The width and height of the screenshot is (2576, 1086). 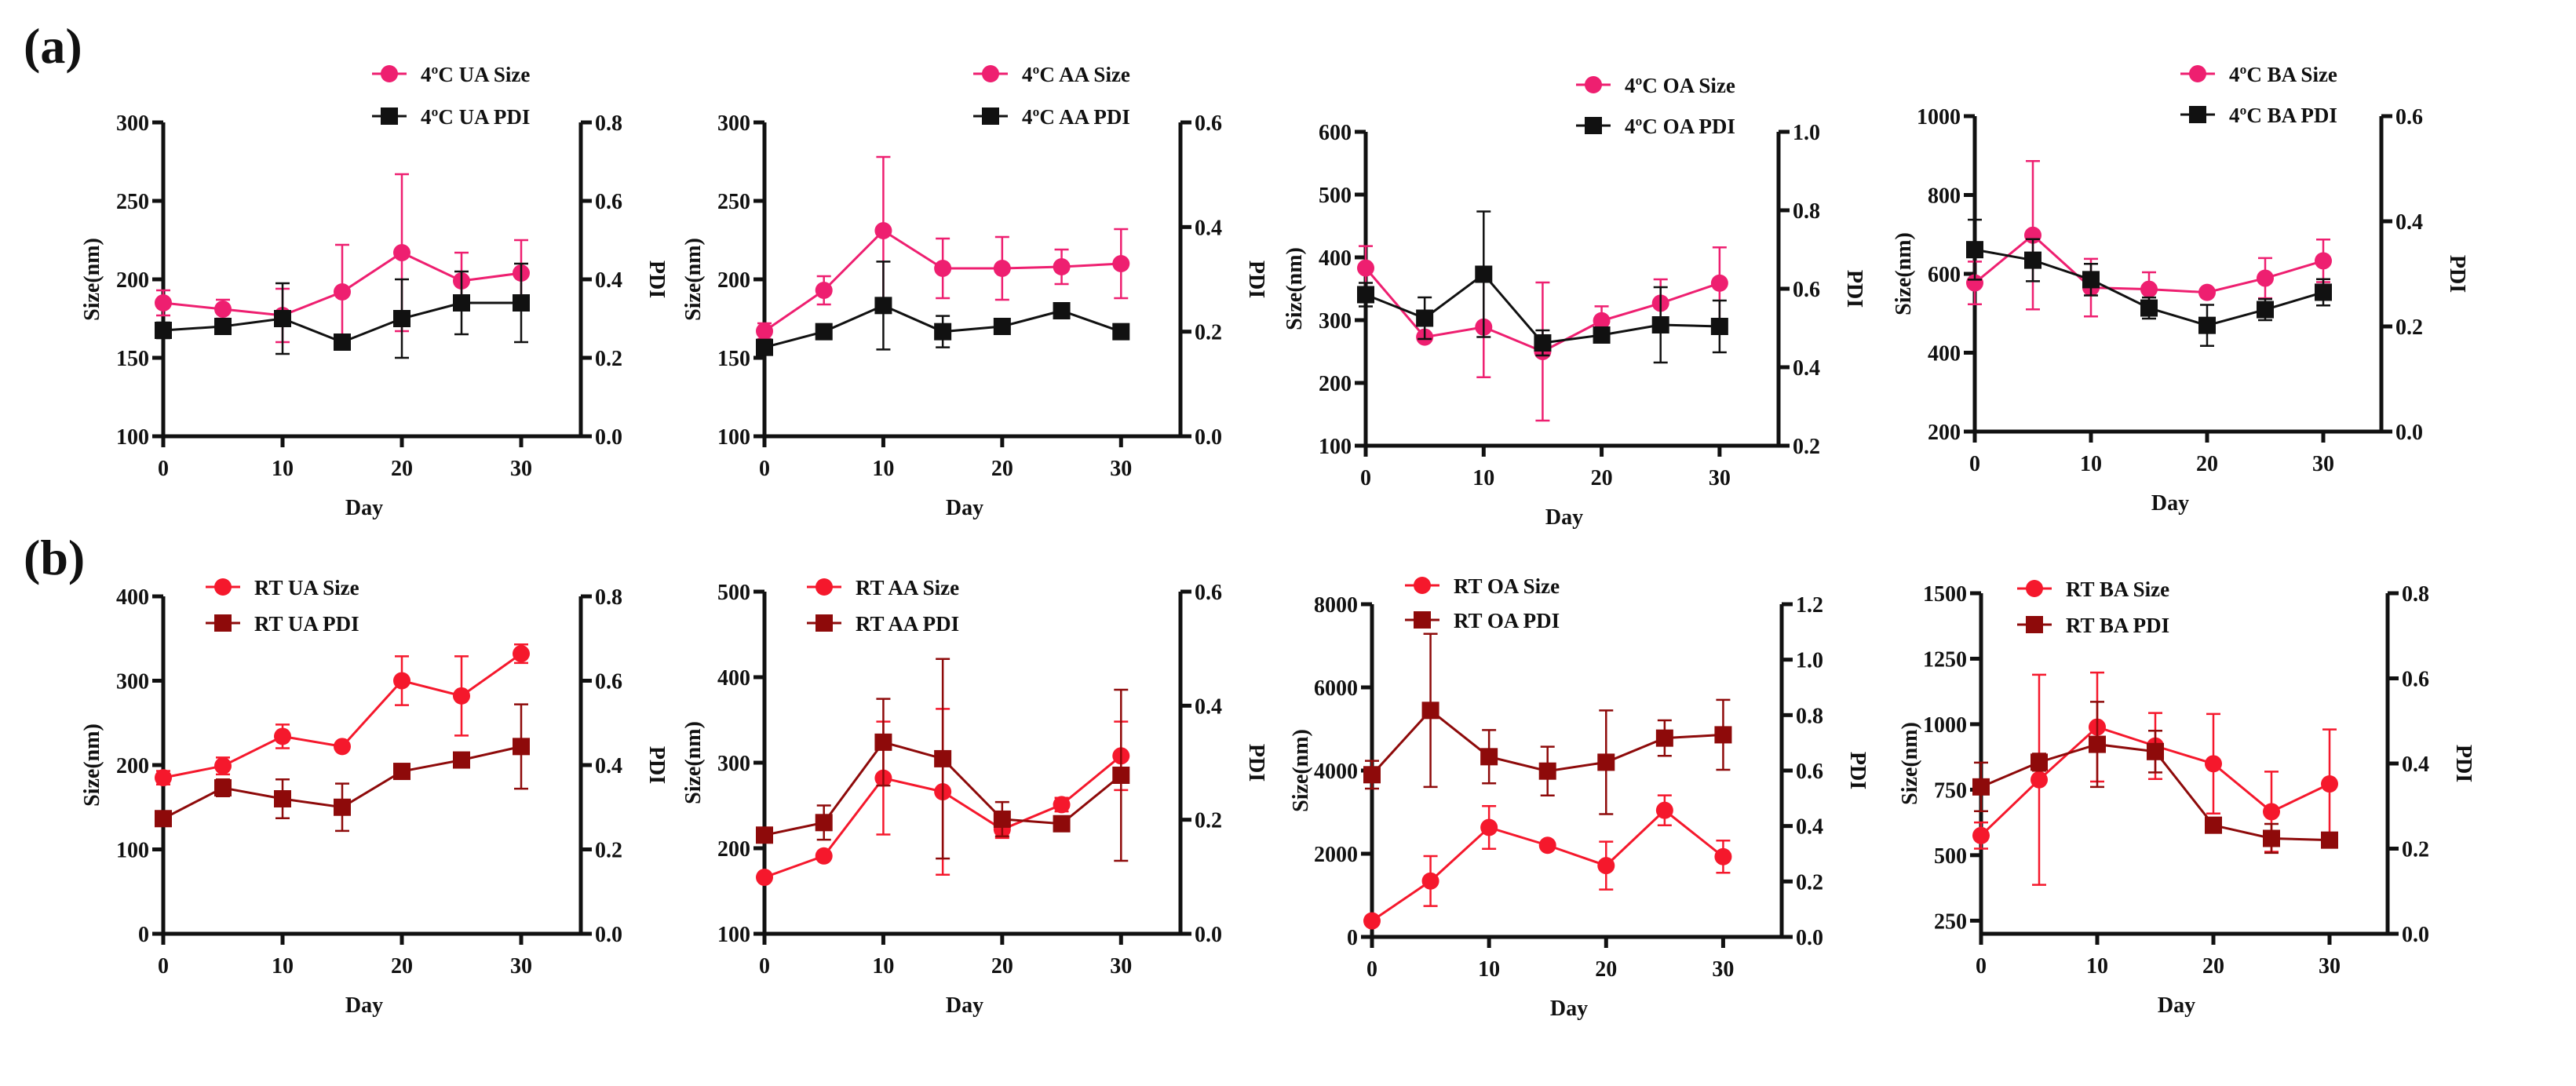 I want to click on y-tick-label-left: 0, so click(x=143, y=935).